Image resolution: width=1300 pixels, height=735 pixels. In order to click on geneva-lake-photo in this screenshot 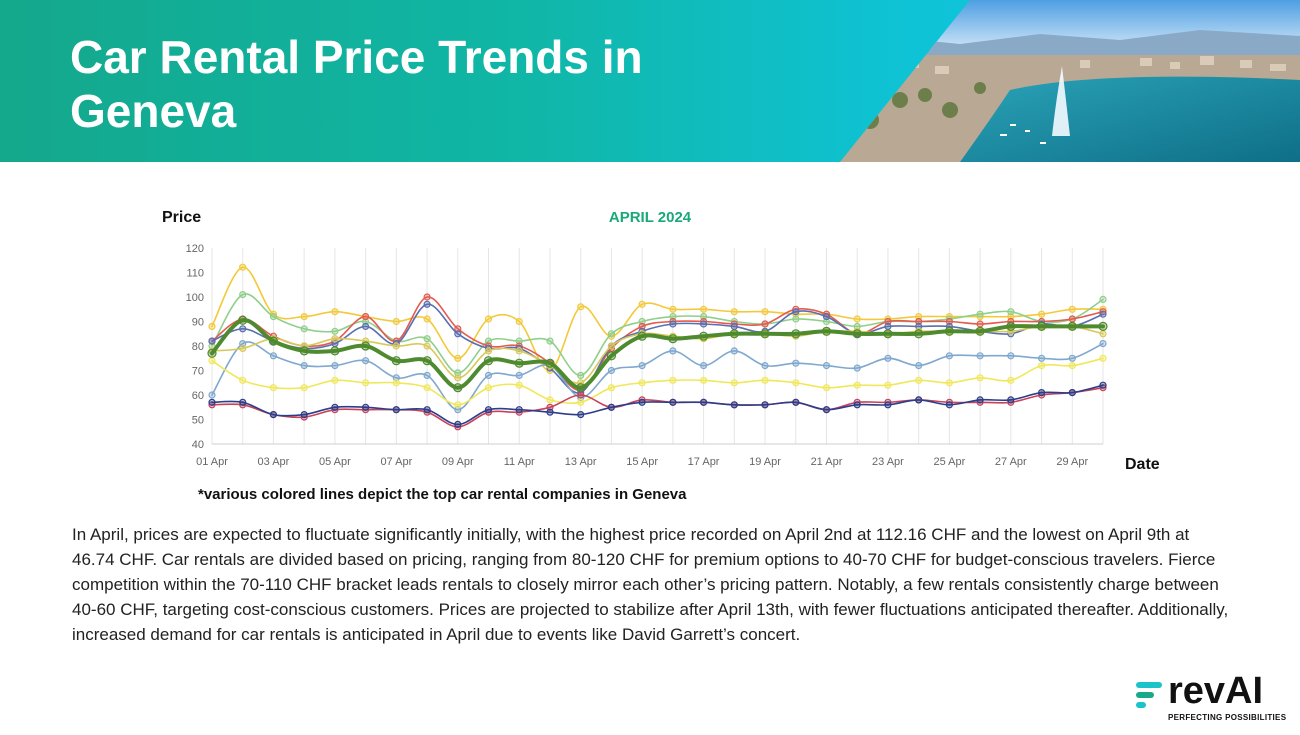, I will do `click(1070, 81)`.